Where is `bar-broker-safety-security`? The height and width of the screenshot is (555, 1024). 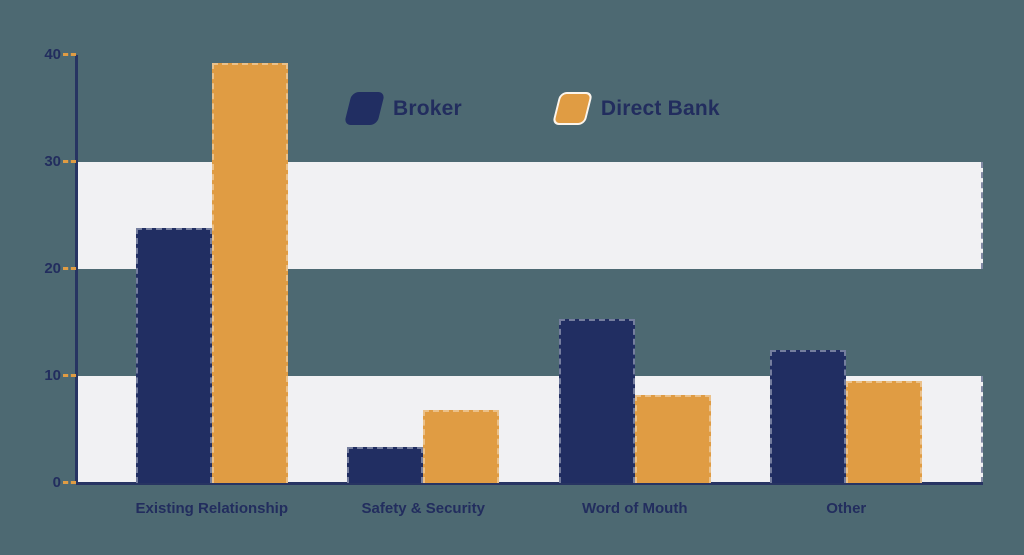
bar-broker-safety-security is located at coordinates (385, 464).